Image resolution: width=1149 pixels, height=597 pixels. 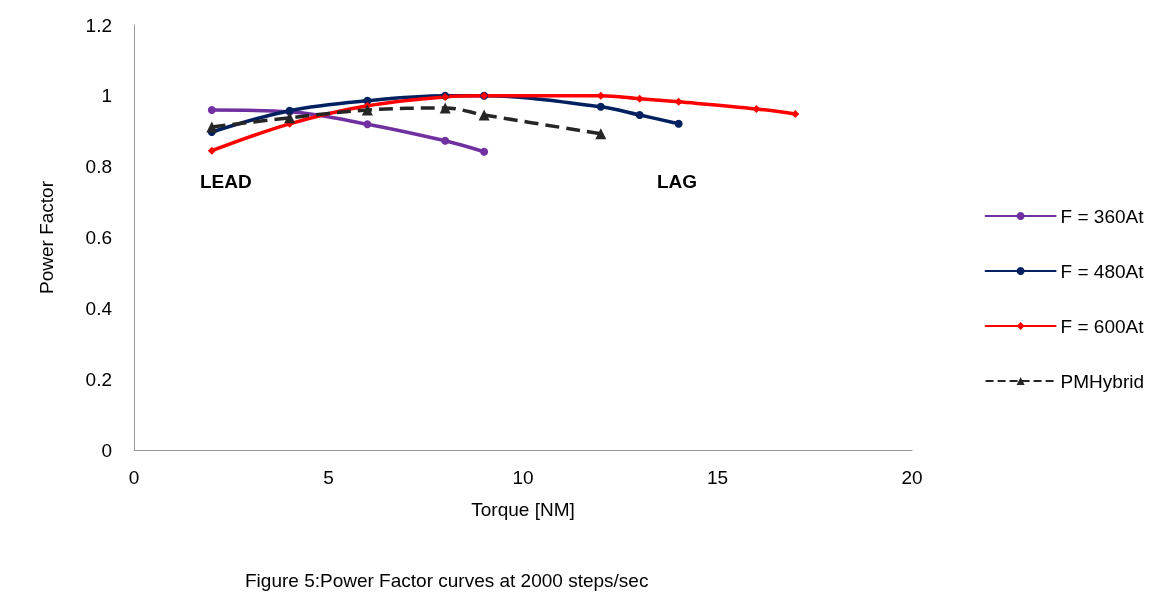 I want to click on x-tick-label: 15, so click(x=717, y=477).